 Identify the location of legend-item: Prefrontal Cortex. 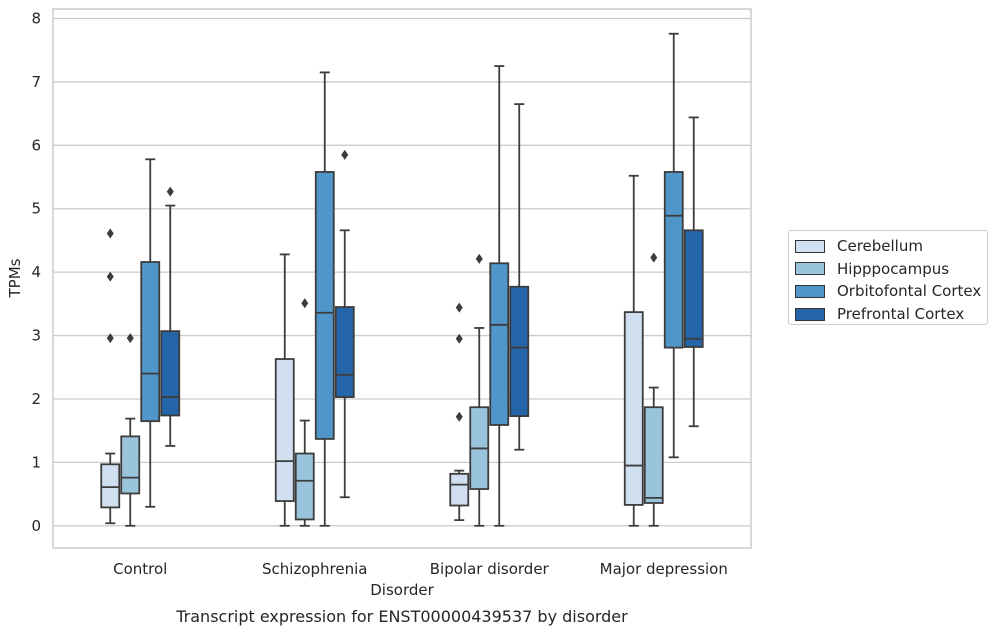
(891, 314).